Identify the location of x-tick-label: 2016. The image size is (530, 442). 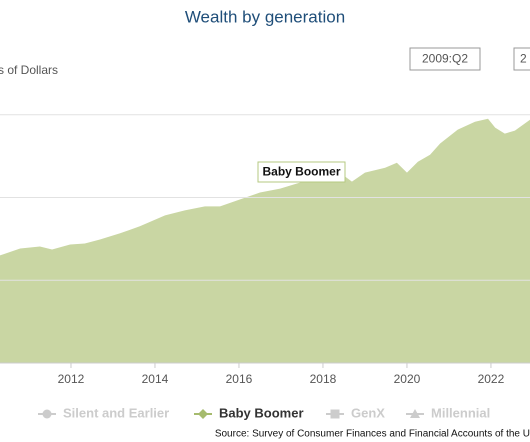
(239, 379).